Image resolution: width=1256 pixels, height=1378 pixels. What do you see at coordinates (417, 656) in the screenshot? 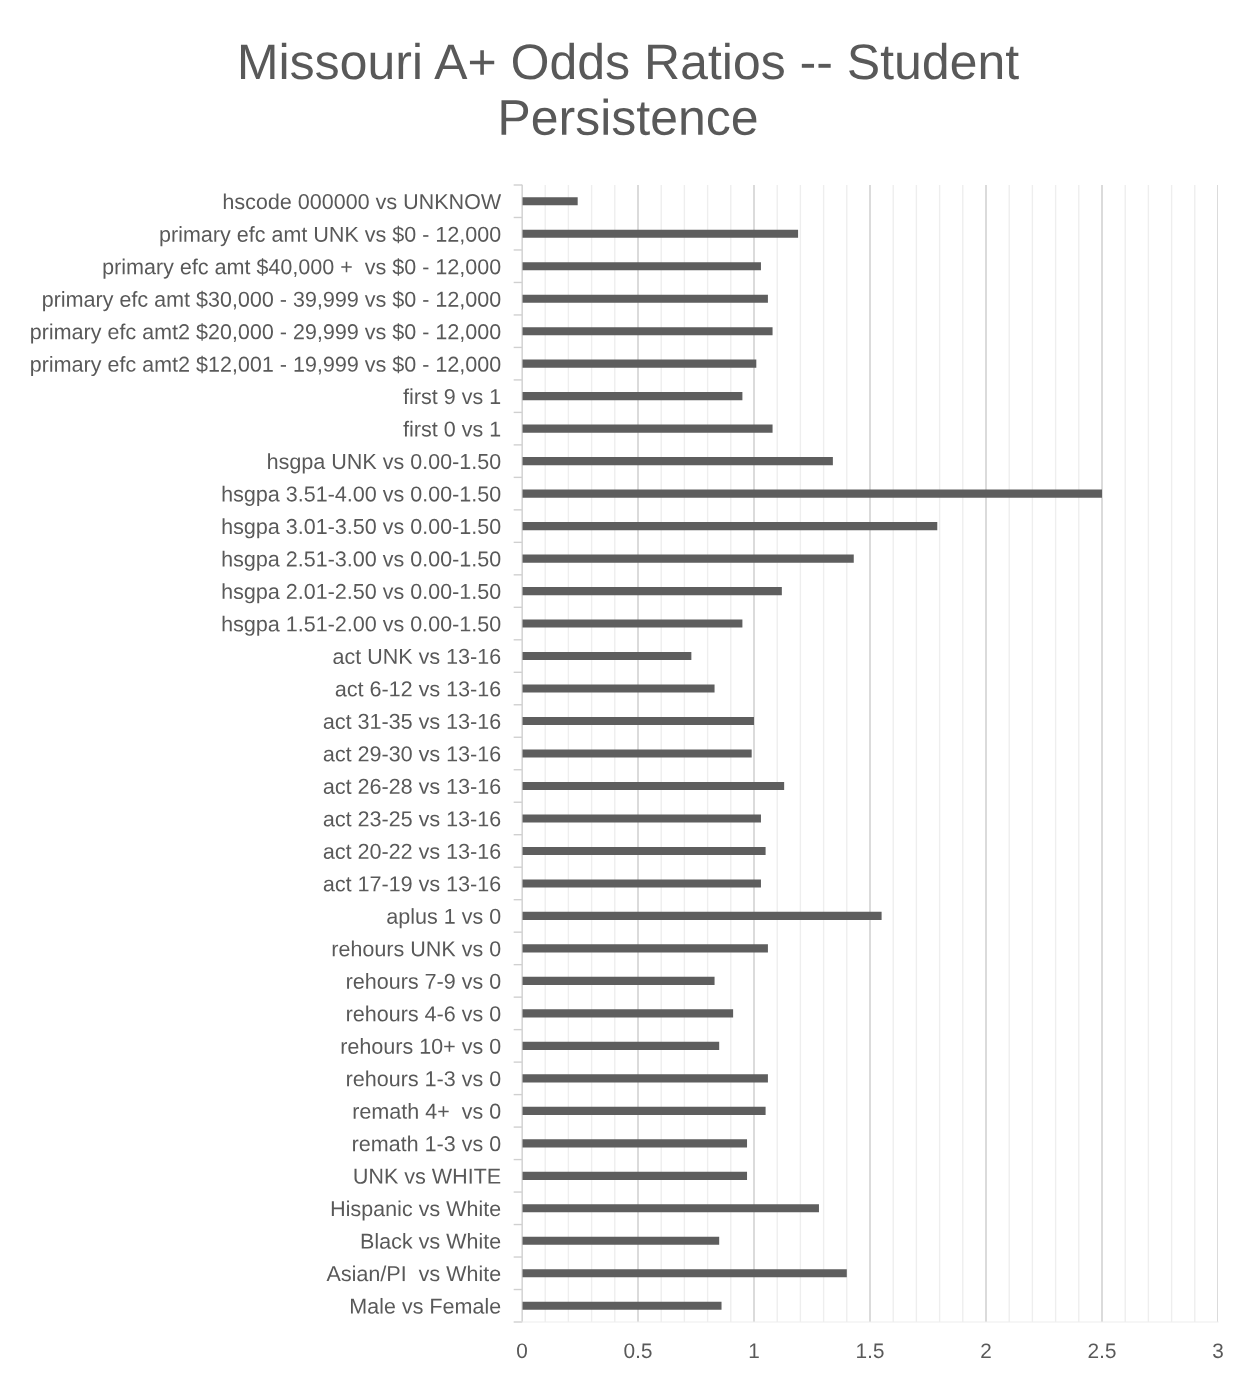
I see `y-tick-label: act UNK vs 13-16` at bounding box center [417, 656].